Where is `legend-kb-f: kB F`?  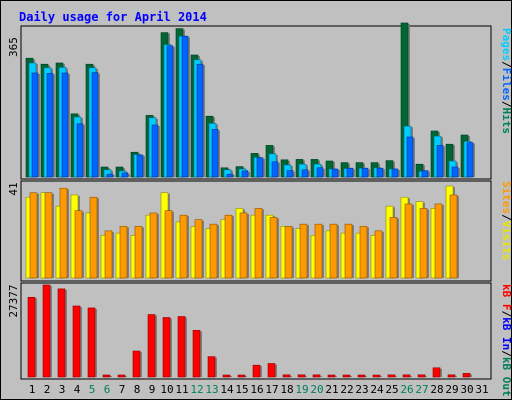 legend-kb-f: kB F is located at coordinates (505, 297).